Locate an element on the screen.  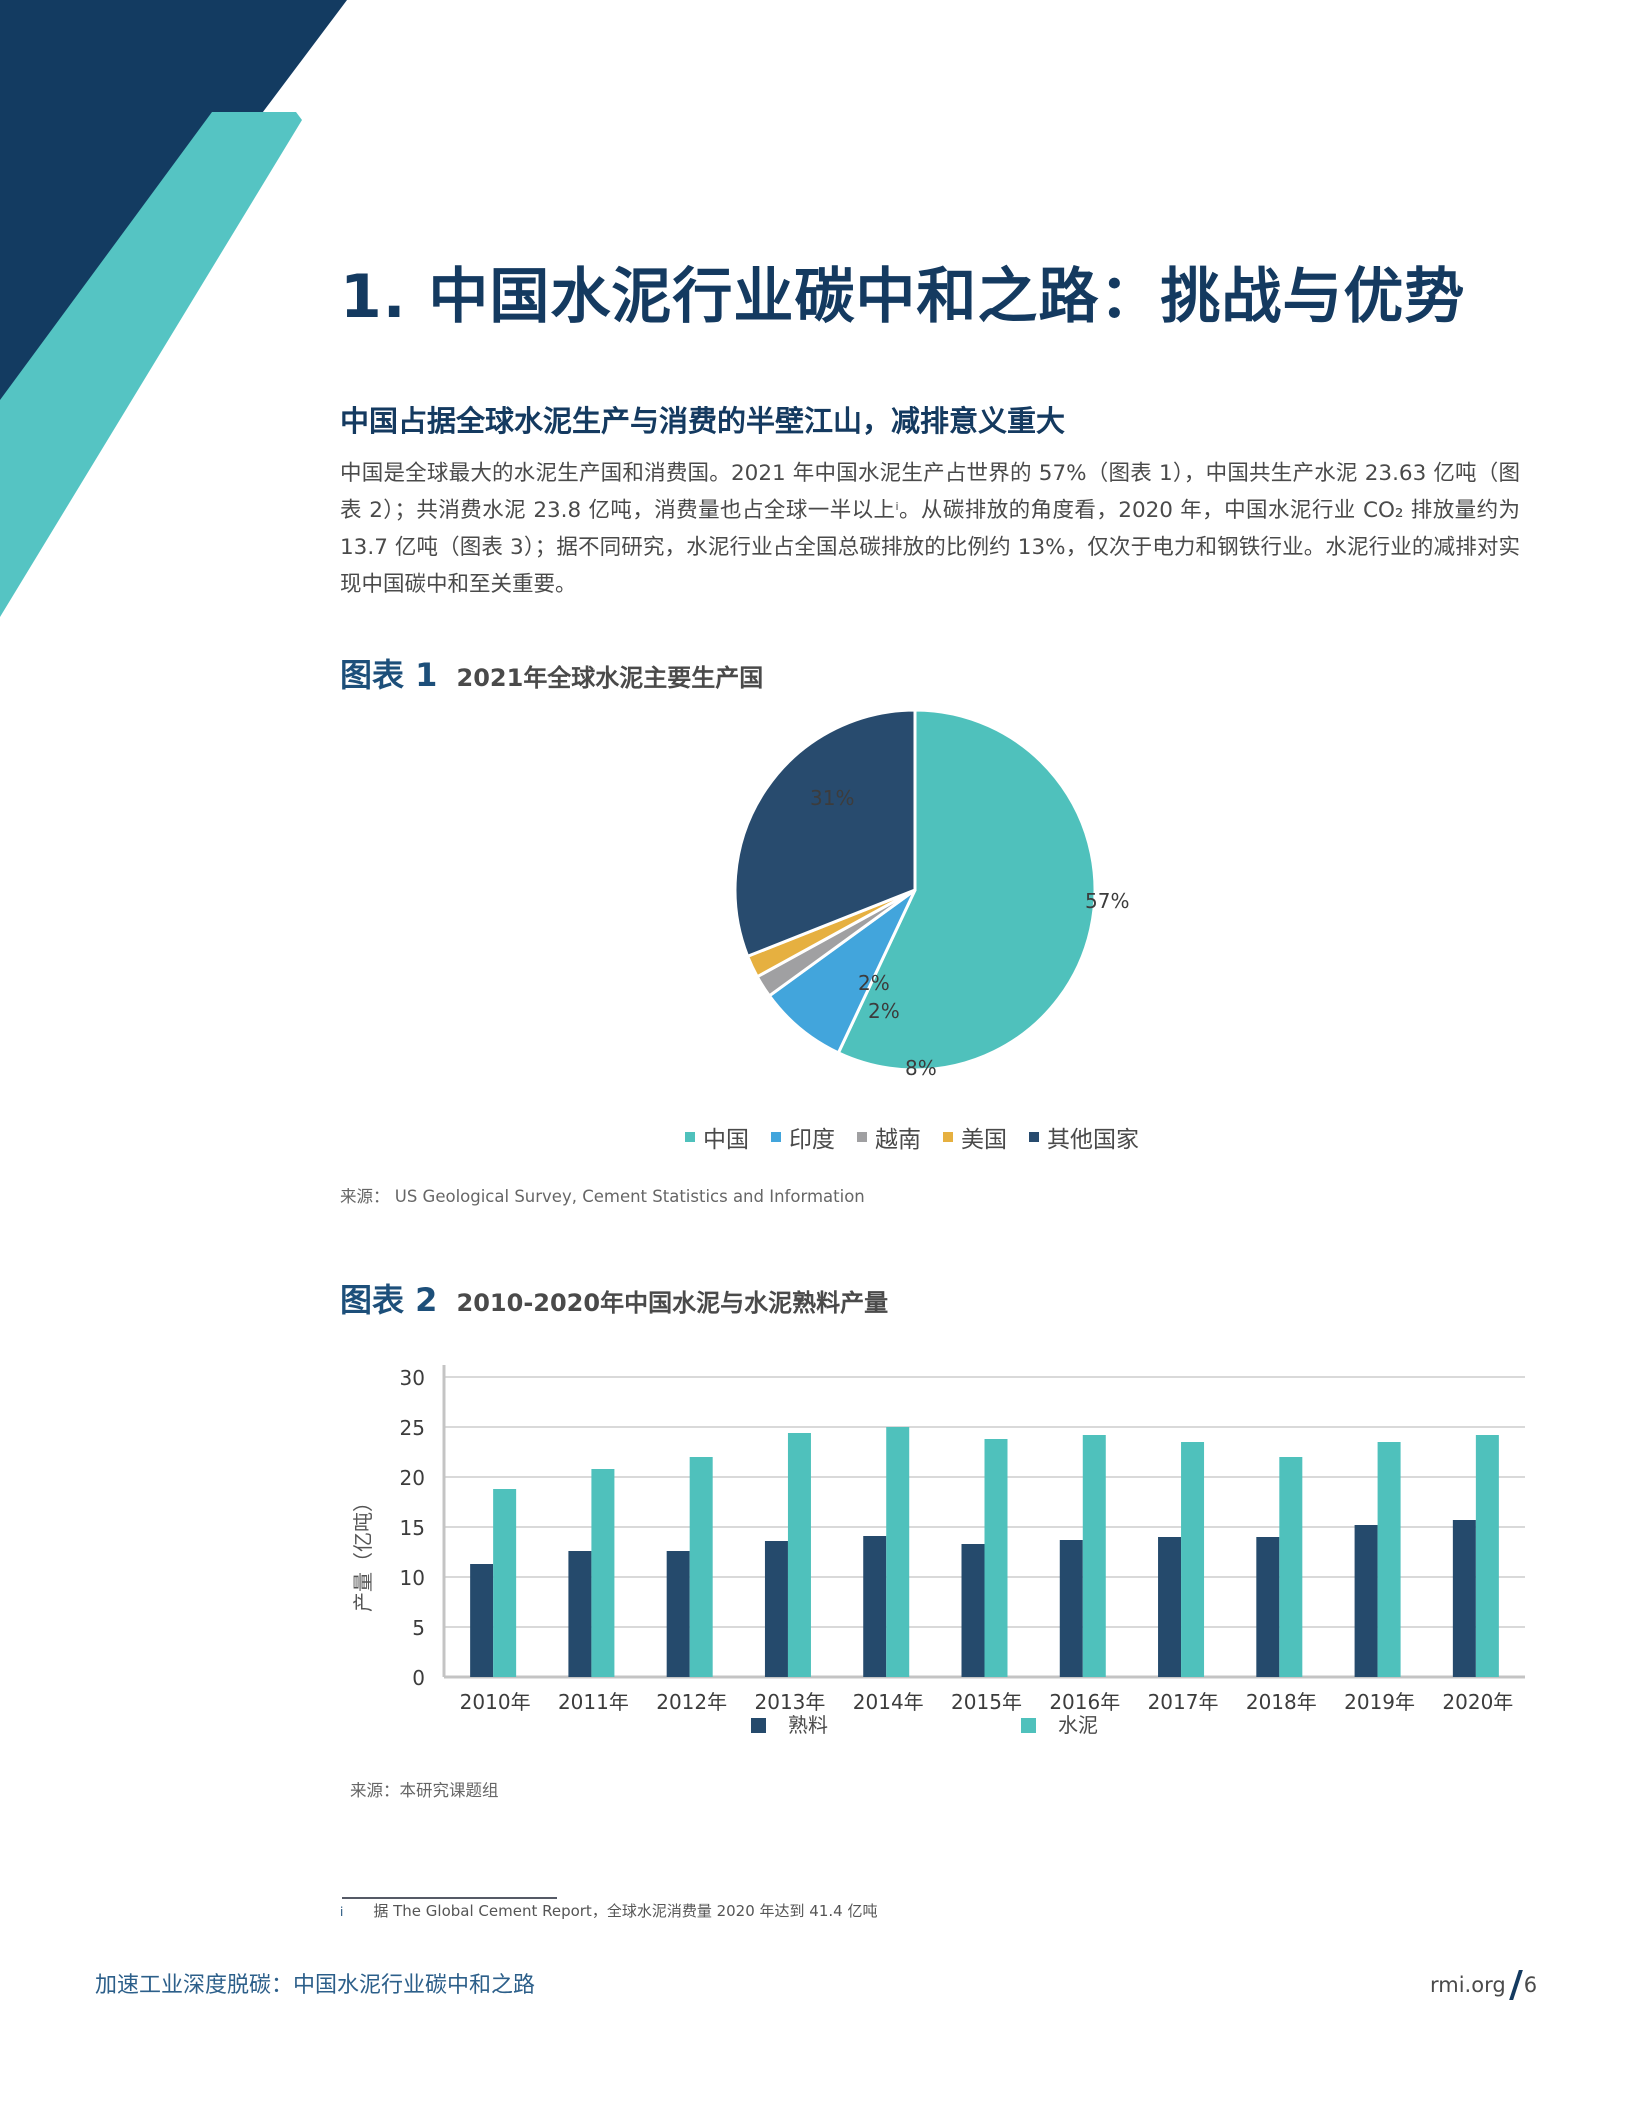
figure1-number: 图表 1 is located at coordinates (389, 675).